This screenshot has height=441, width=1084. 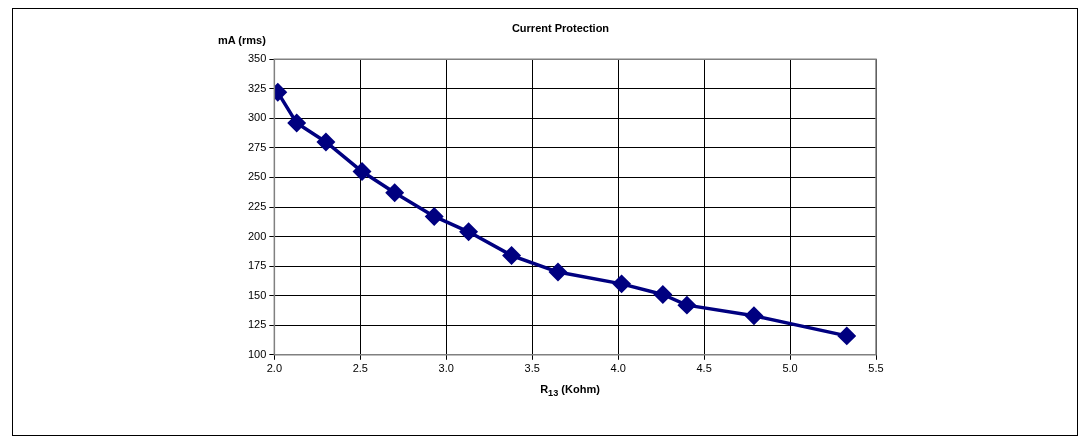 I want to click on y-tick-label: 200, so click(x=257, y=235).